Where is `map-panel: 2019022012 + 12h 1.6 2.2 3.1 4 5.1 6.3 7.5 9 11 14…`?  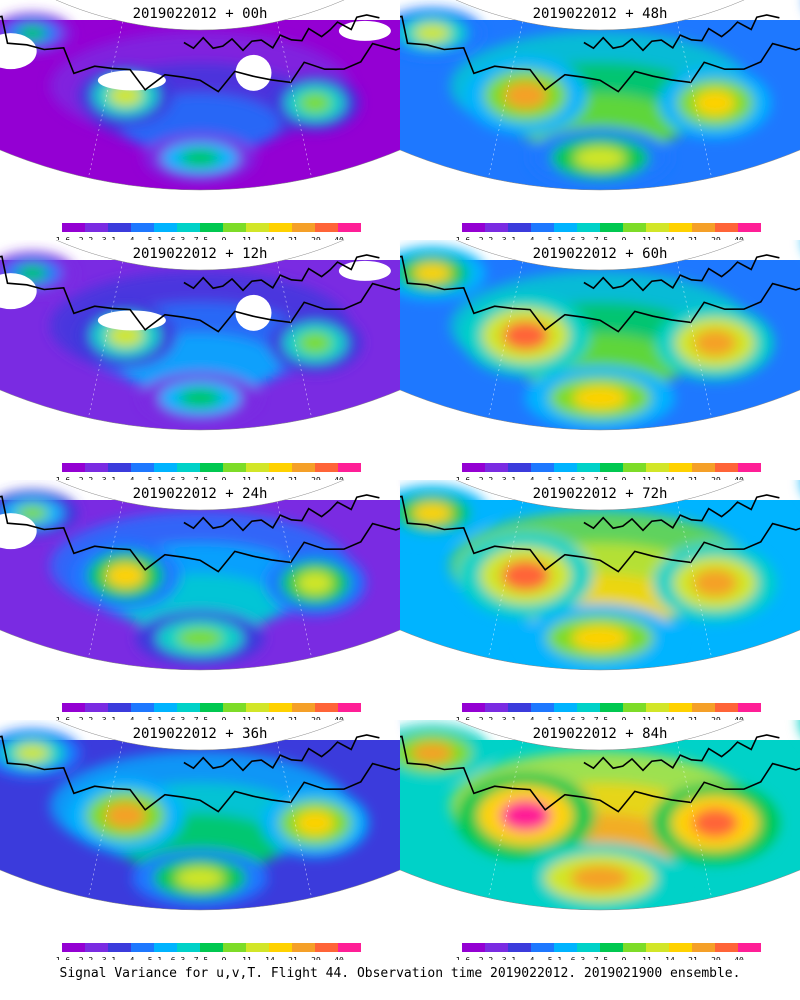
map-panel: 2019022012 + 12h 1.6 2.2 3.1 4 5.1 6.3 7.5 9 11 14… is located at coordinates (200, 360).